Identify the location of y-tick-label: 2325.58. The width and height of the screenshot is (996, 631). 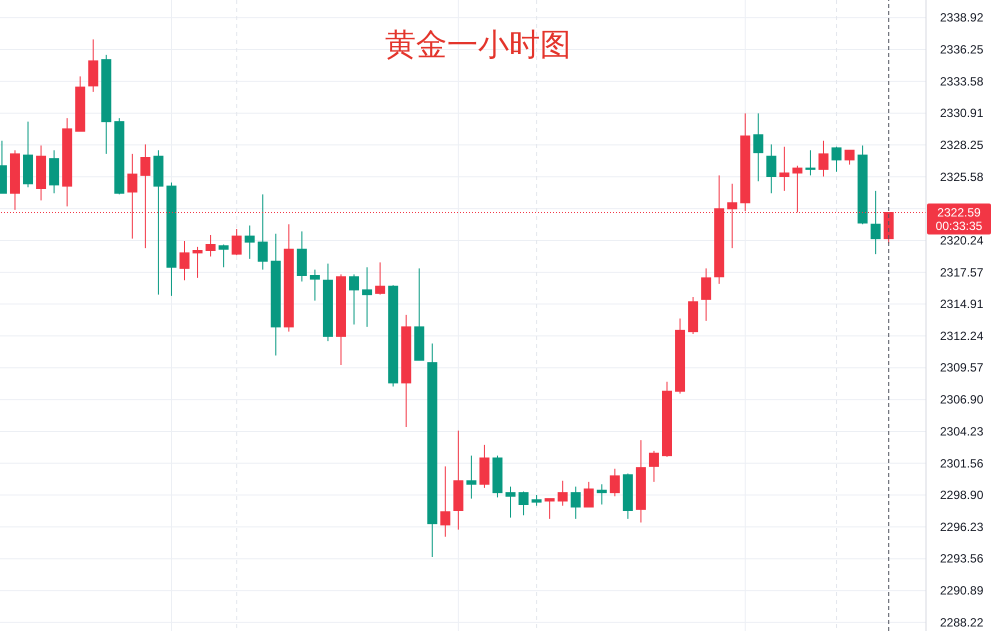
(962, 177).